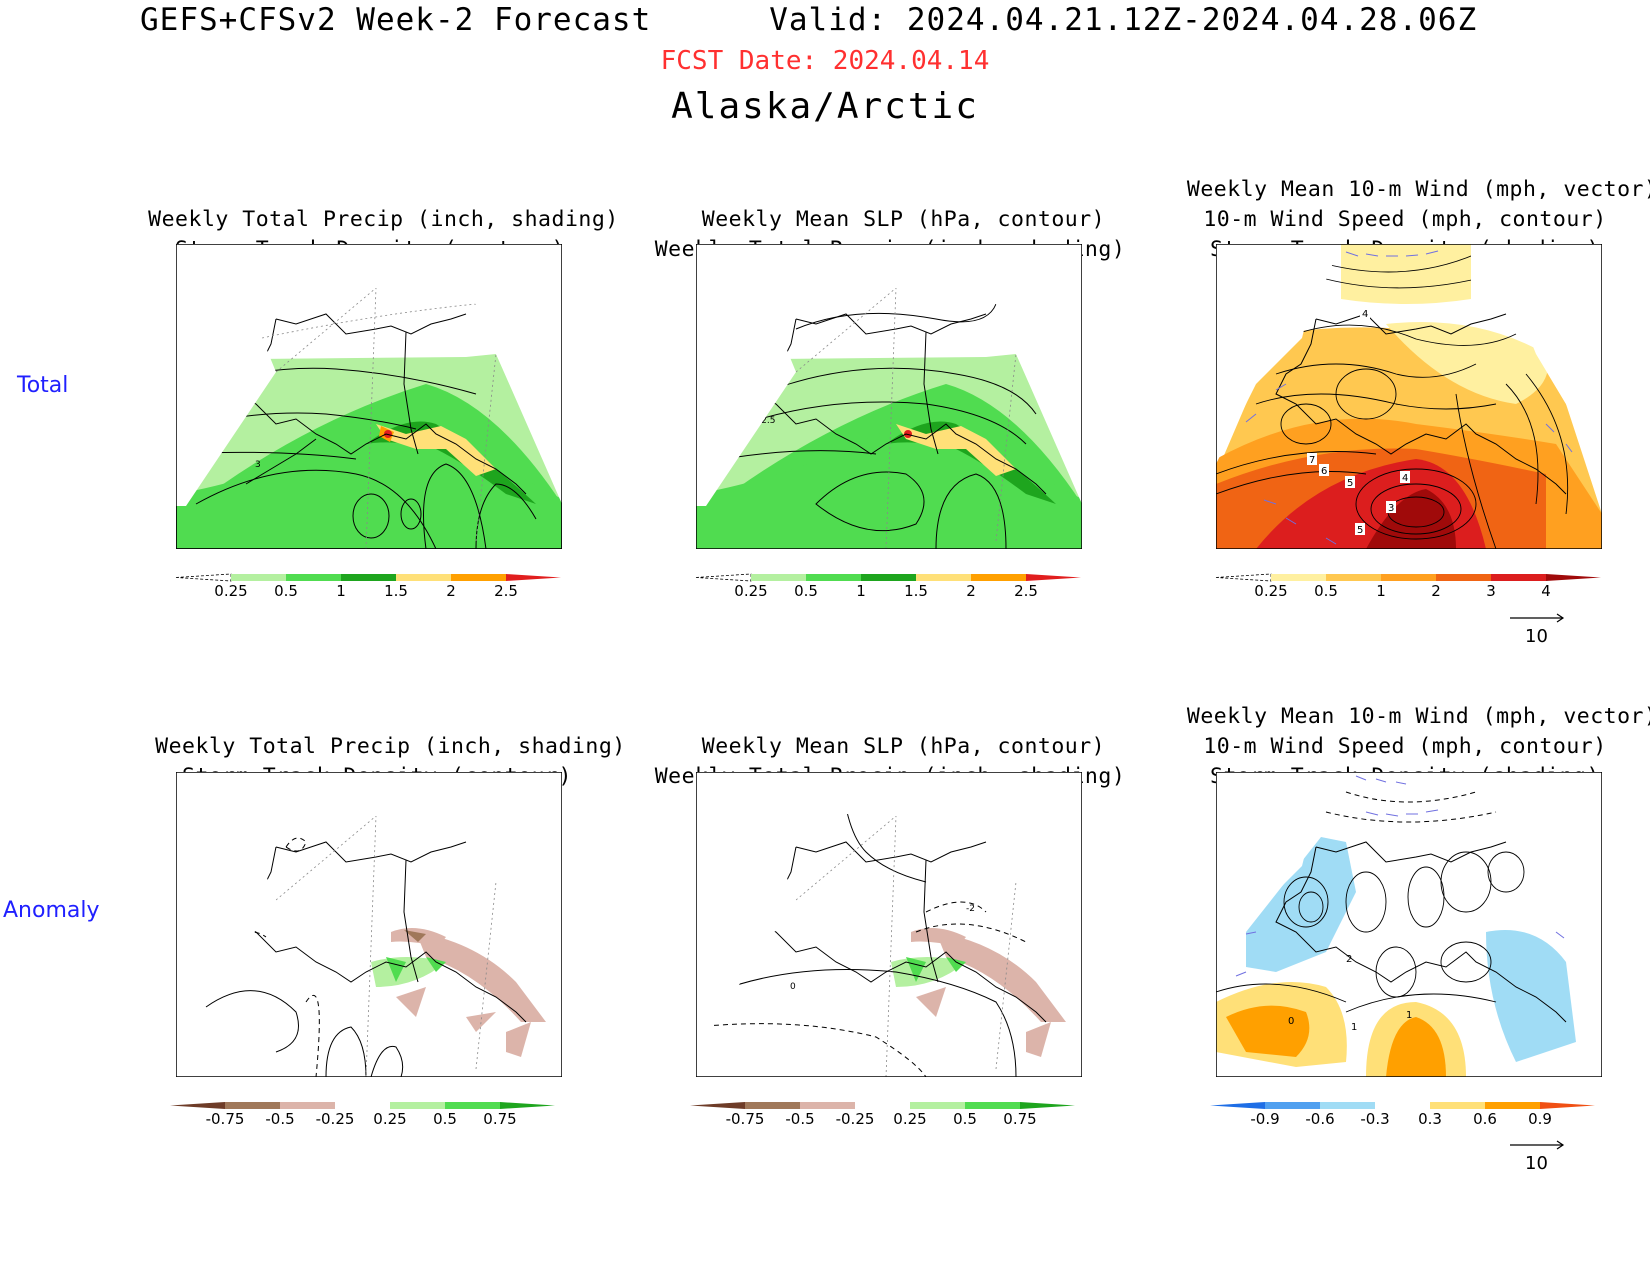 Image resolution: width=1650 pixels, height=1275 pixels. I want to click on map-anom-wind: 0 1 2 1, so click(1409, 924).